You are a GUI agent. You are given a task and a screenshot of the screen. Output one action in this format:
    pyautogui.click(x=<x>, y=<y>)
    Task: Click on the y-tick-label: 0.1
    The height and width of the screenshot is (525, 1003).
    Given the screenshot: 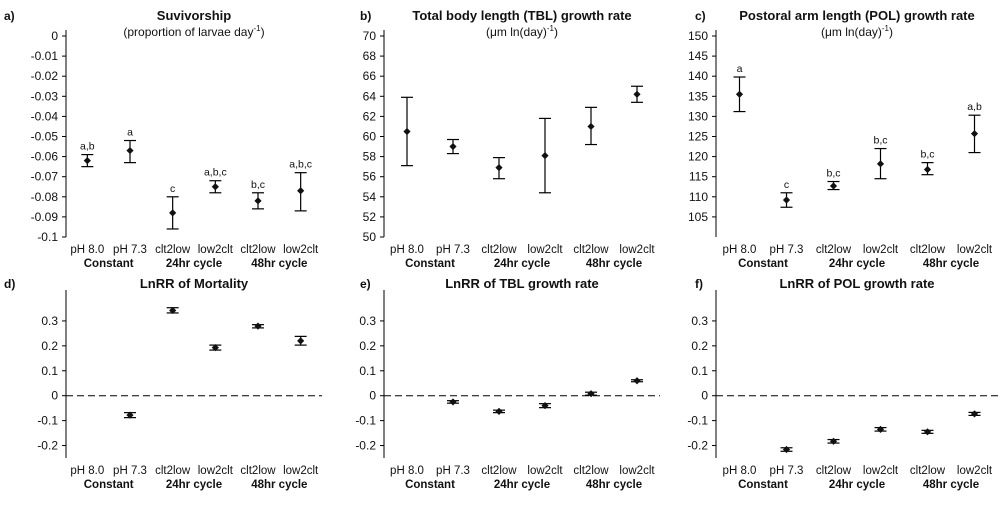 What is the action you would take?
    pyautogui.click(x=49, y=371)
    